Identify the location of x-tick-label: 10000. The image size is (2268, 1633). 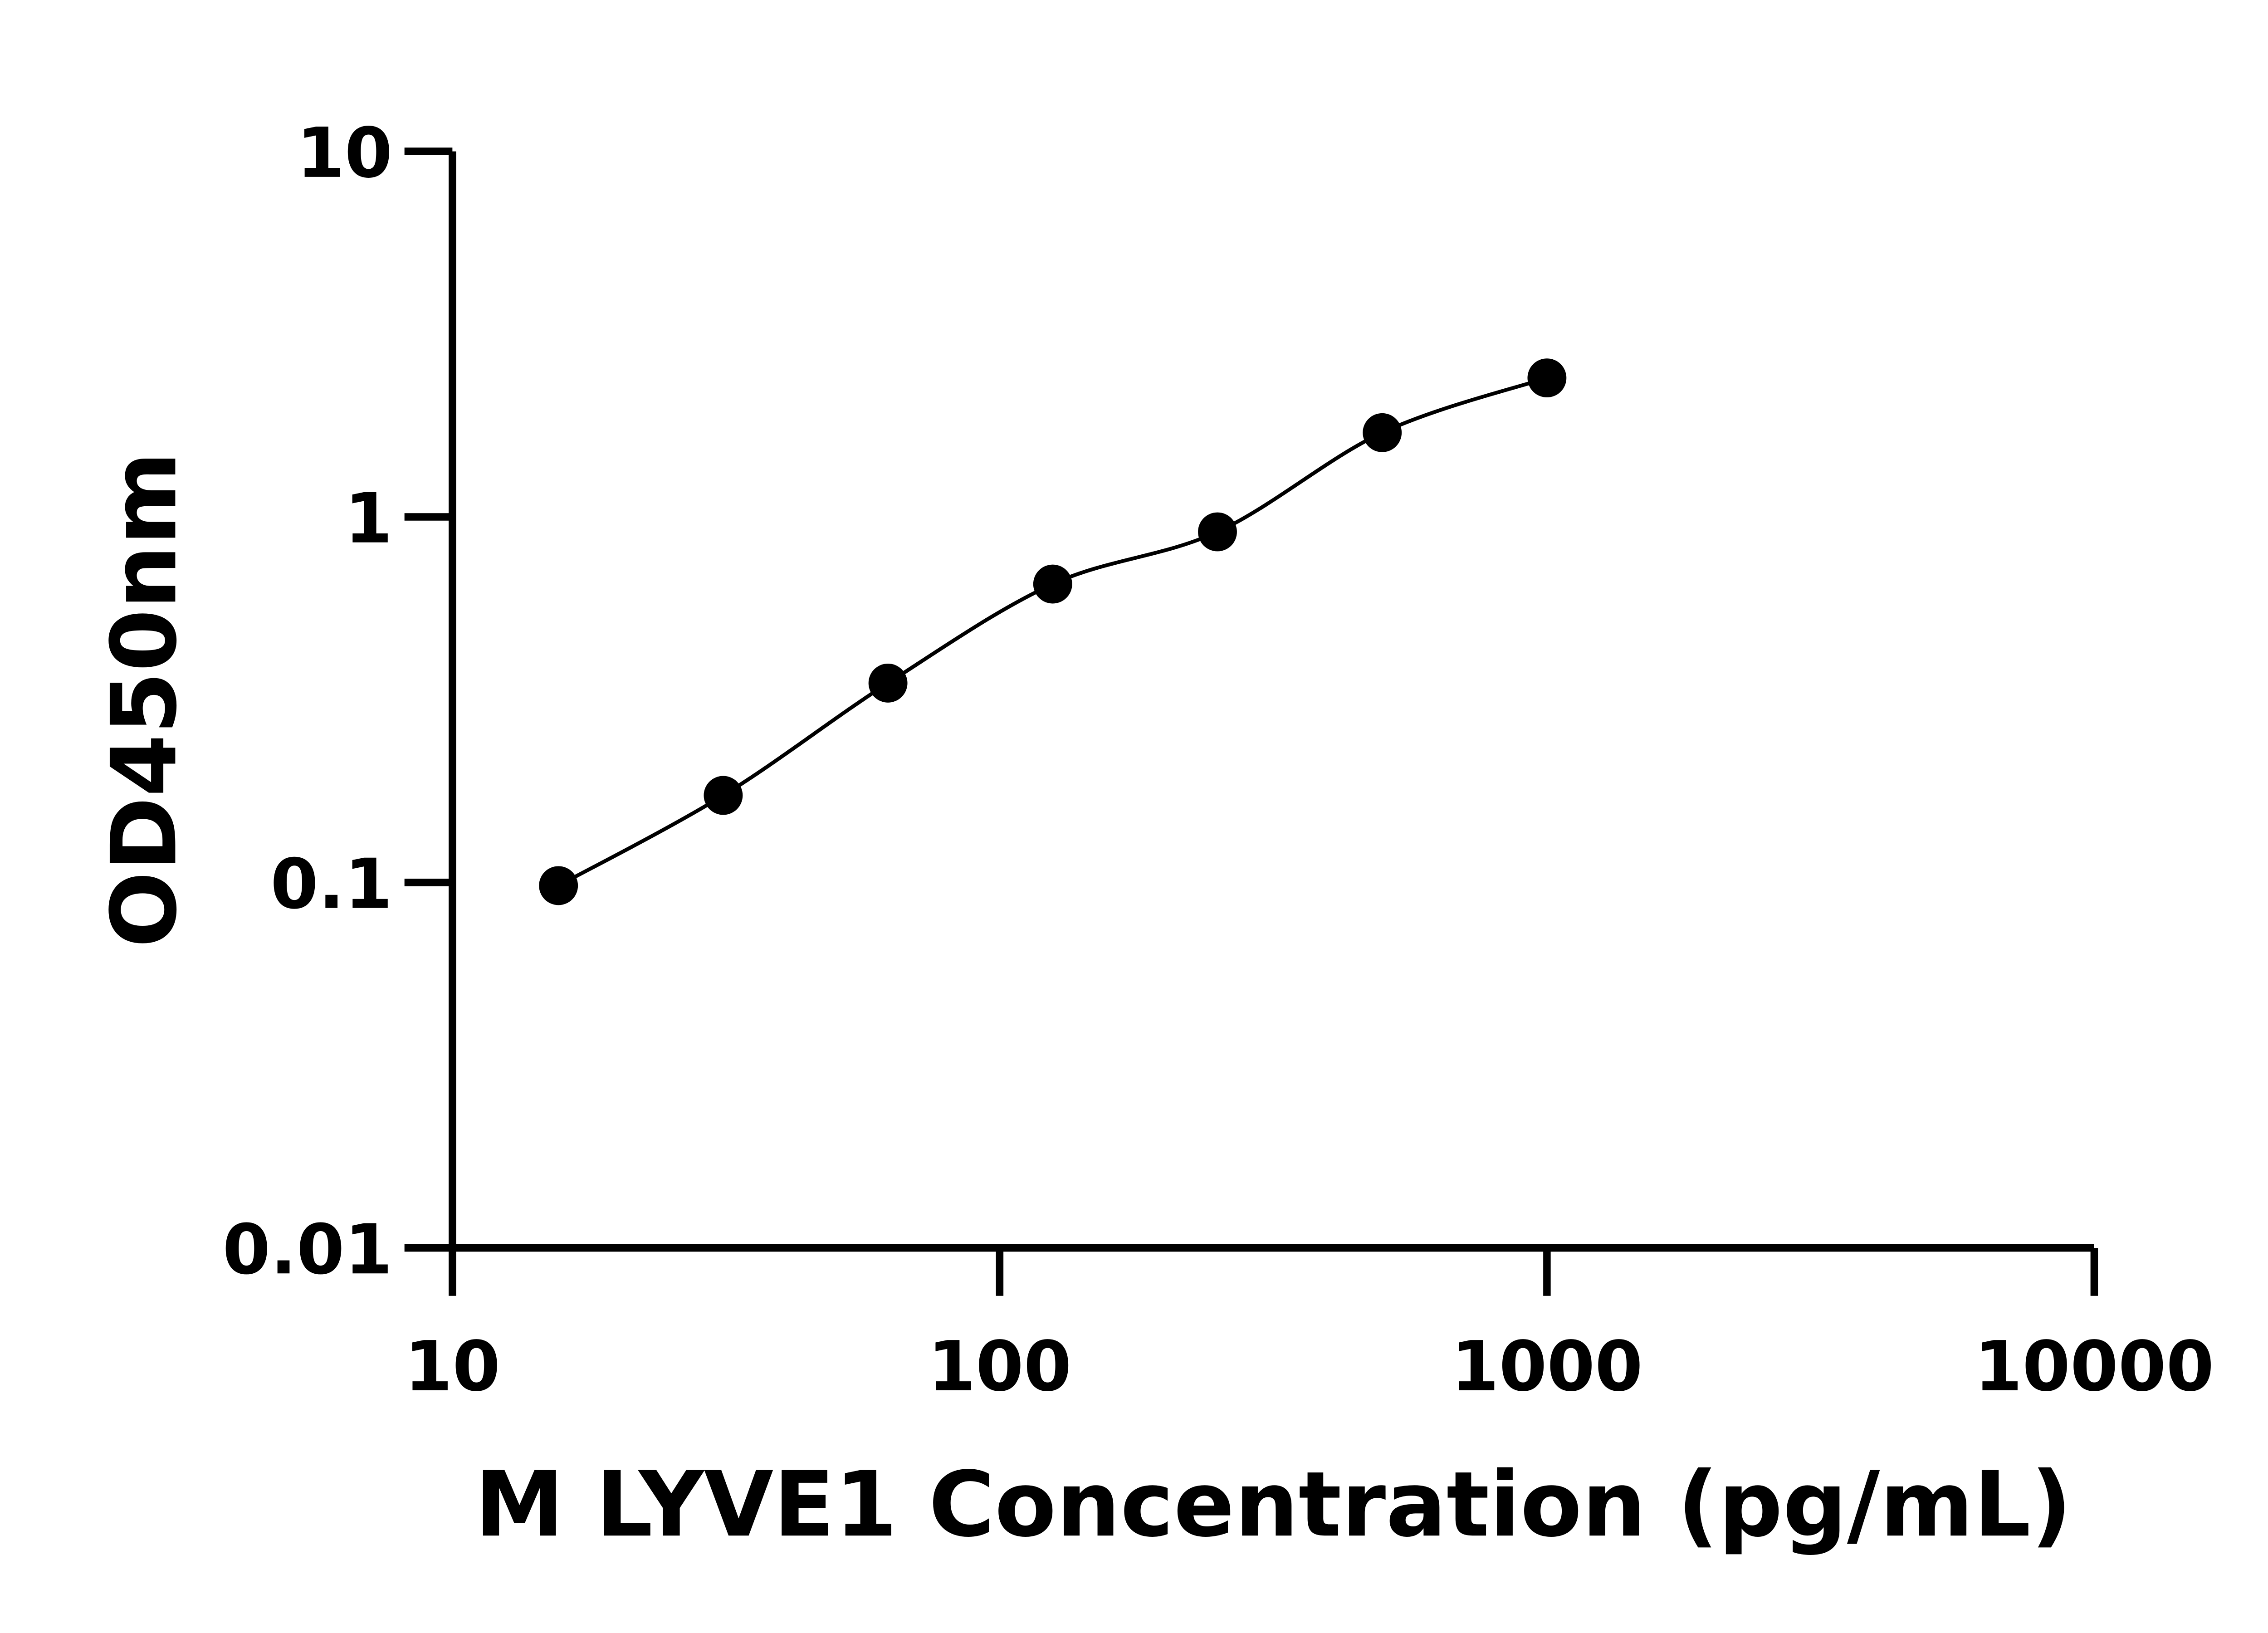
(2094, 1366).